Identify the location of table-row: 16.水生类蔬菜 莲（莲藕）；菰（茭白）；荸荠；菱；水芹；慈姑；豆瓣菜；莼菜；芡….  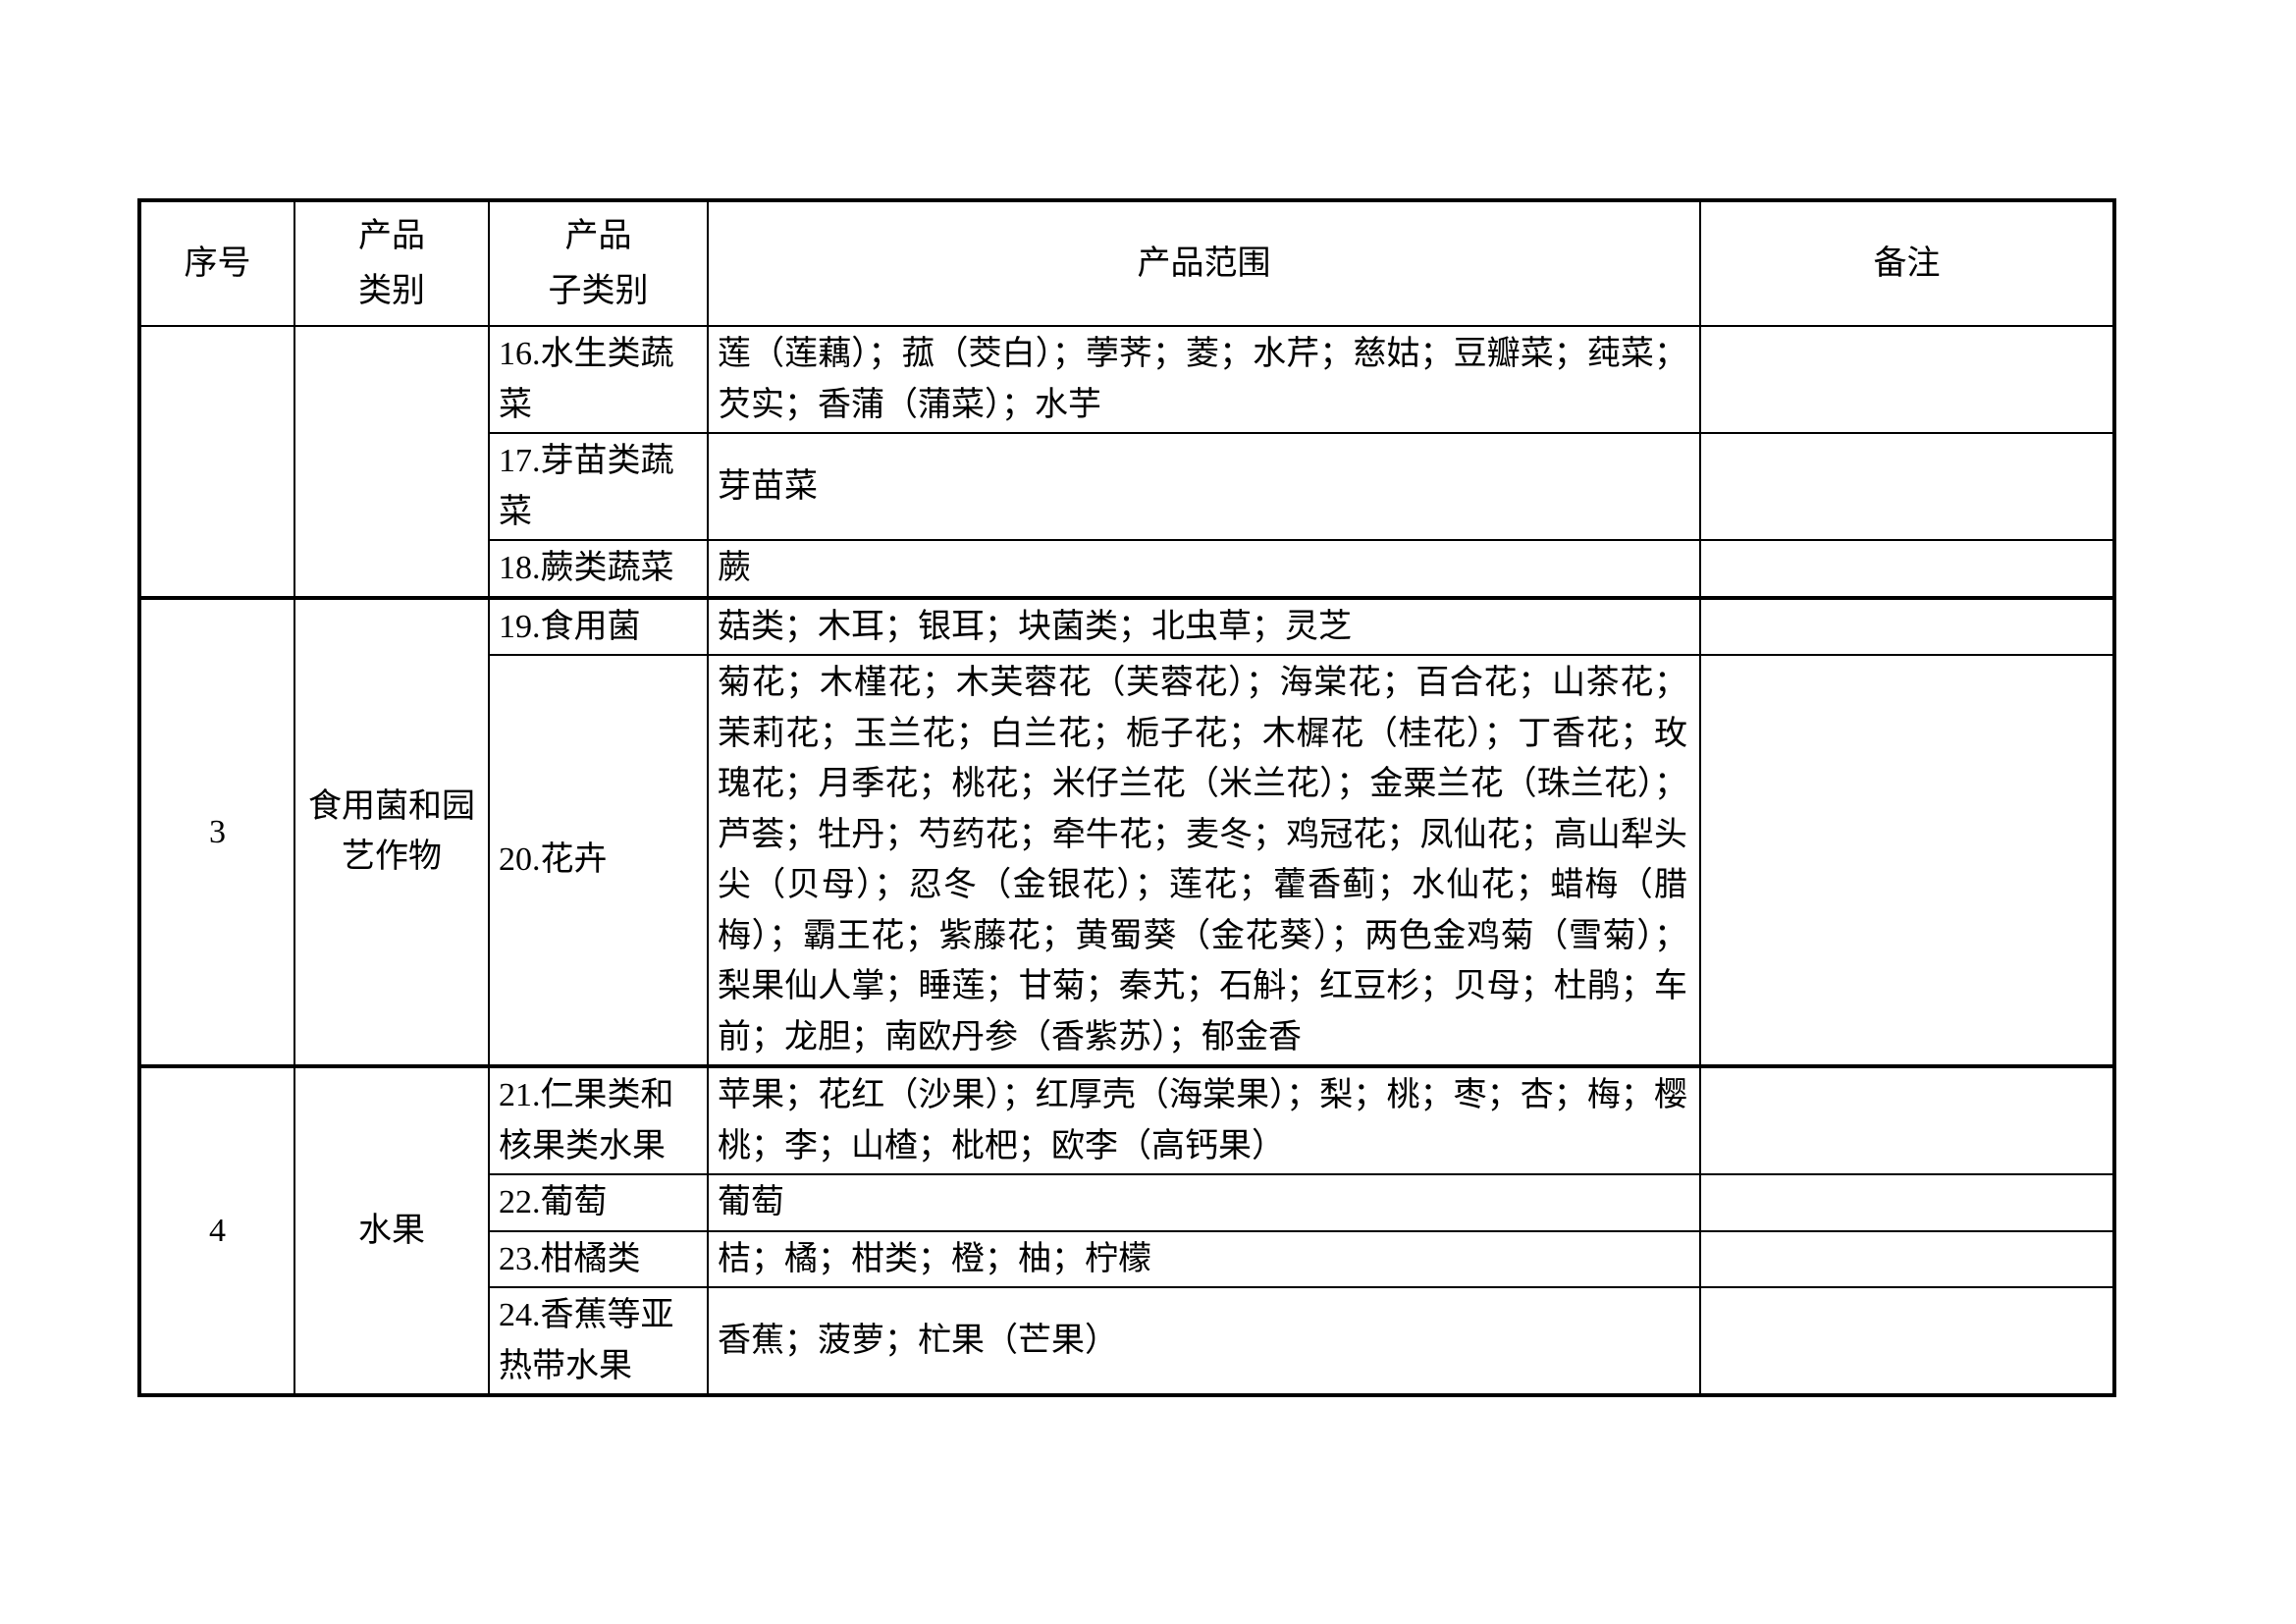
(1126, 462).